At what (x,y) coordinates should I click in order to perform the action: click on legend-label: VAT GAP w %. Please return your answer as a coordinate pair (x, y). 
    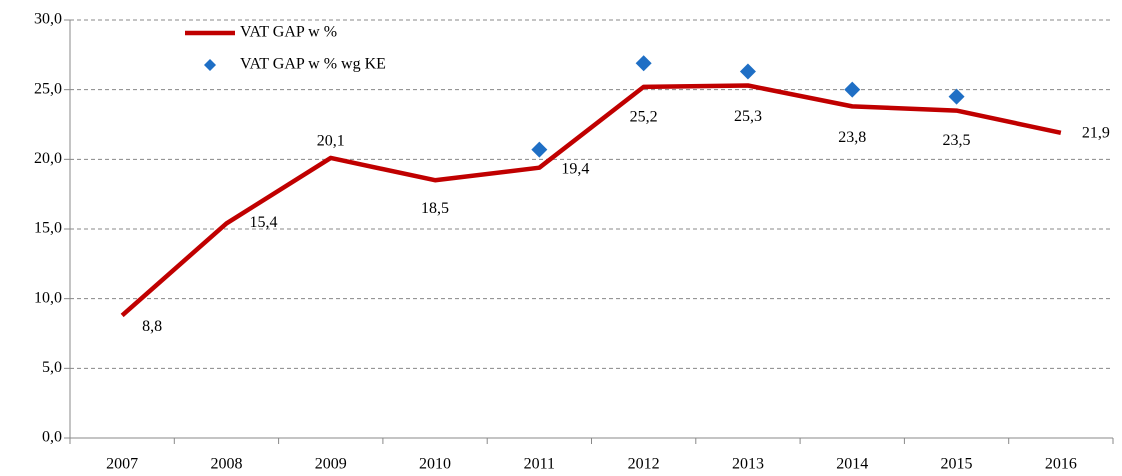
    Looking at the image, I should click on (288, 32).